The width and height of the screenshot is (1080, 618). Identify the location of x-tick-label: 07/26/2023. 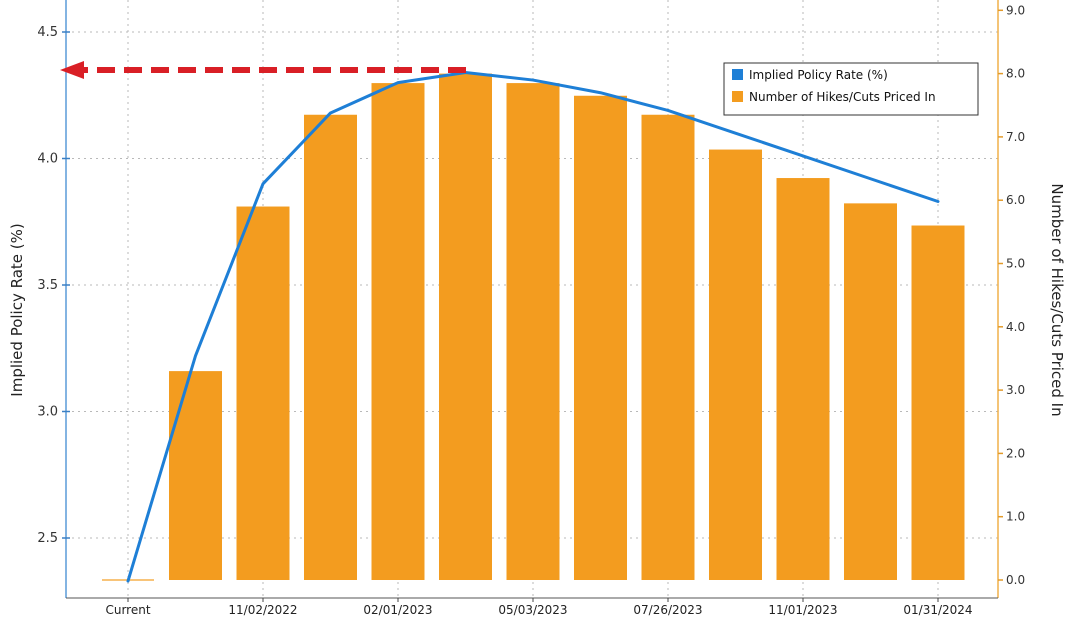
(667, 610).